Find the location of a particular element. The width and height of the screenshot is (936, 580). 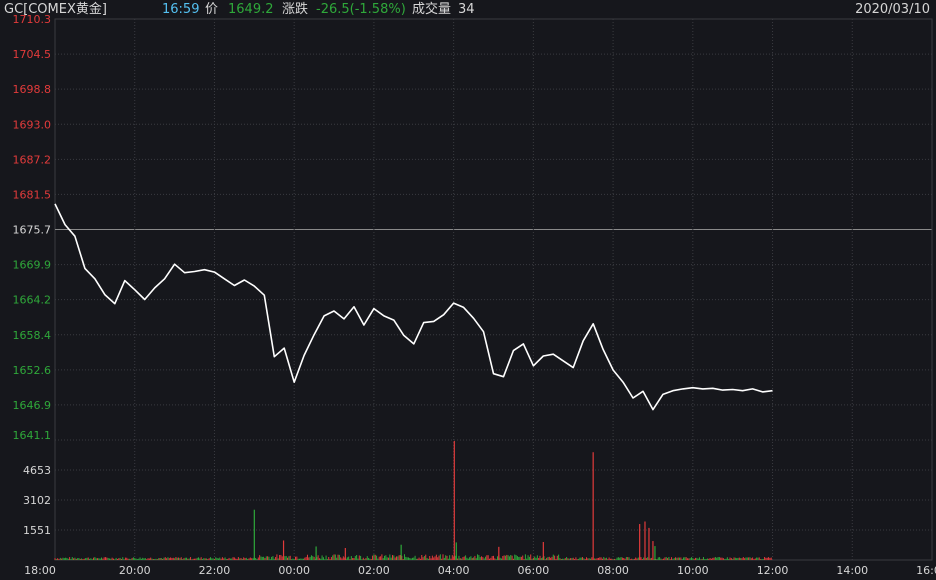

time-axis-tick-label: 04:00 is located at coordinates (454, 570).